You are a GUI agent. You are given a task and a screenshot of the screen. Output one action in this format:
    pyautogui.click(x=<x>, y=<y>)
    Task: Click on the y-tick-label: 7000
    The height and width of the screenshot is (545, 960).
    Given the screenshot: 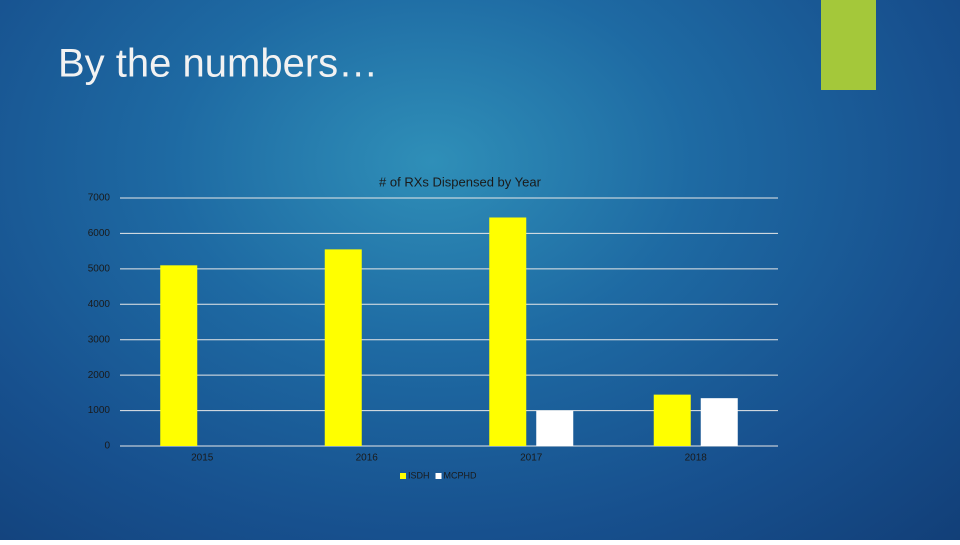 What is the action you would take?
    pyautogui.click(x=99, y=198)
    